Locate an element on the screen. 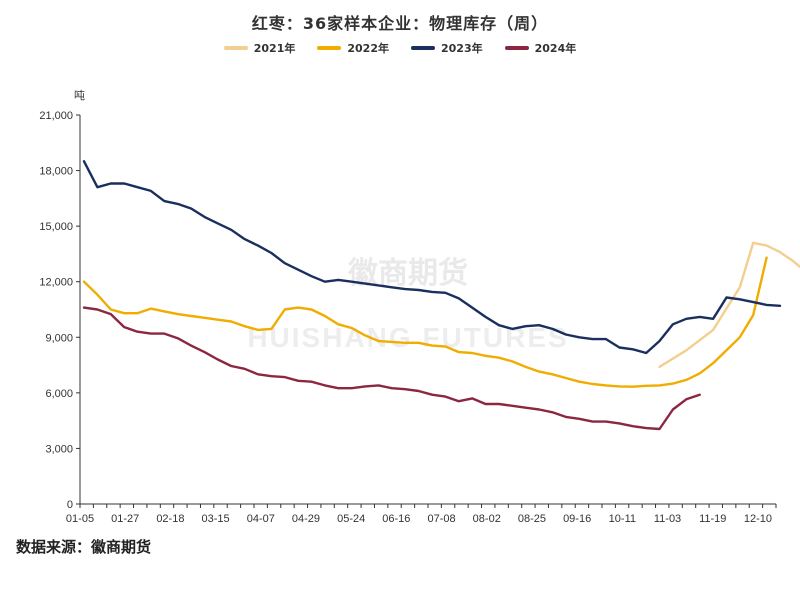 The image size is (800, 600). x-tick-label: 06-16 is located at coordinates (396, 519).